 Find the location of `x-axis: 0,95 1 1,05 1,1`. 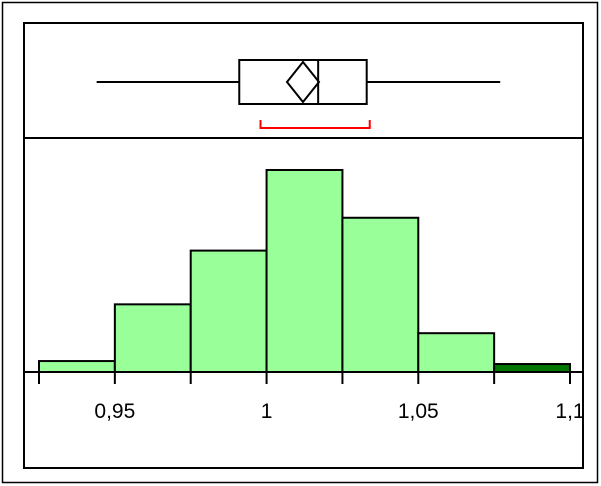

x-axis: 0,95 1 1,05 1,1 is located at coordinates (304, 397).